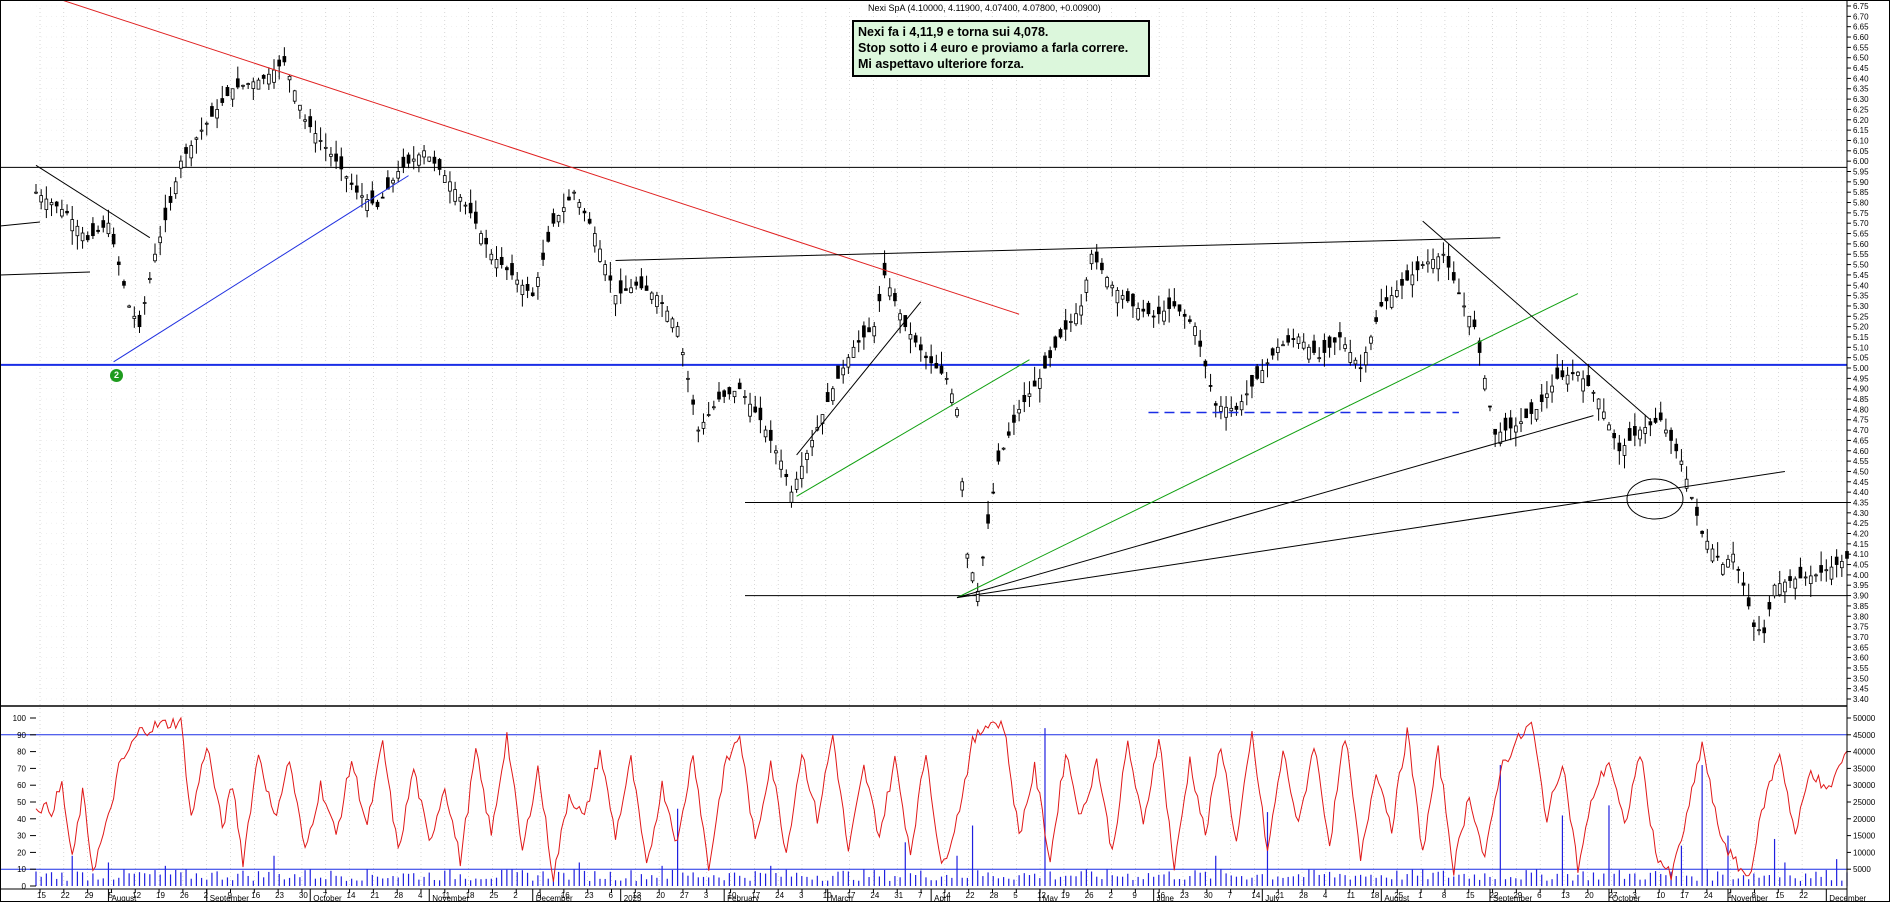 The image size is (1890, 902). Describe the element at coordinates (1160, 895) in the screenshot. I see `date-tick-label: 16` at that location.